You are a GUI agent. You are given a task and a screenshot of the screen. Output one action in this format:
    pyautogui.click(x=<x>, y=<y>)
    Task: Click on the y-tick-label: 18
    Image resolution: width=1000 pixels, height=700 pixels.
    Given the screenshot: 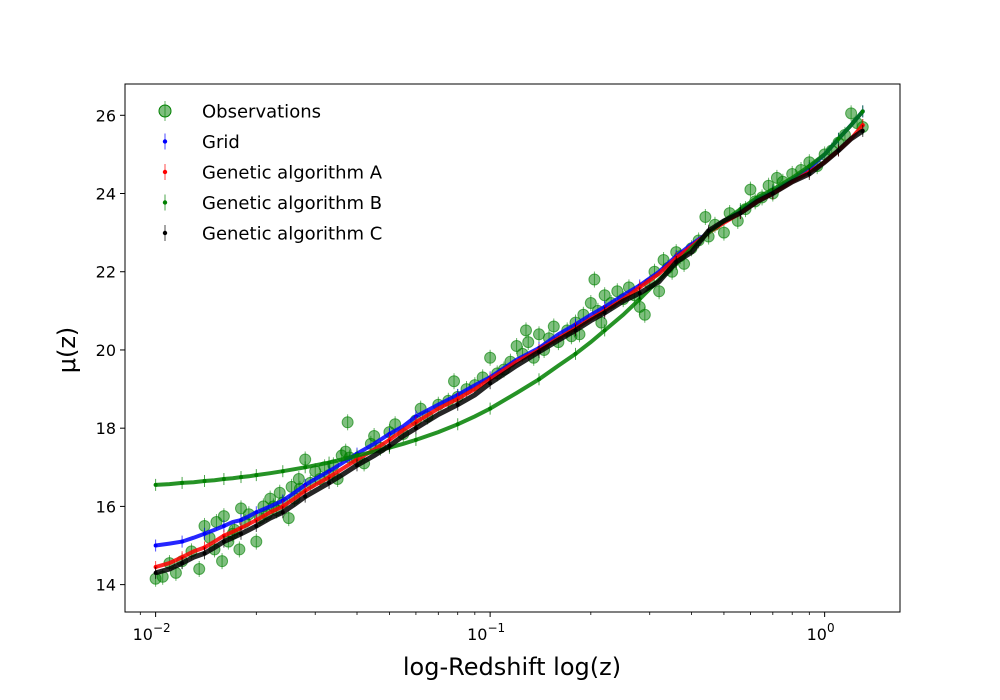 What is the action you would take?
    pyautogui.click(x=106, y=428)
    